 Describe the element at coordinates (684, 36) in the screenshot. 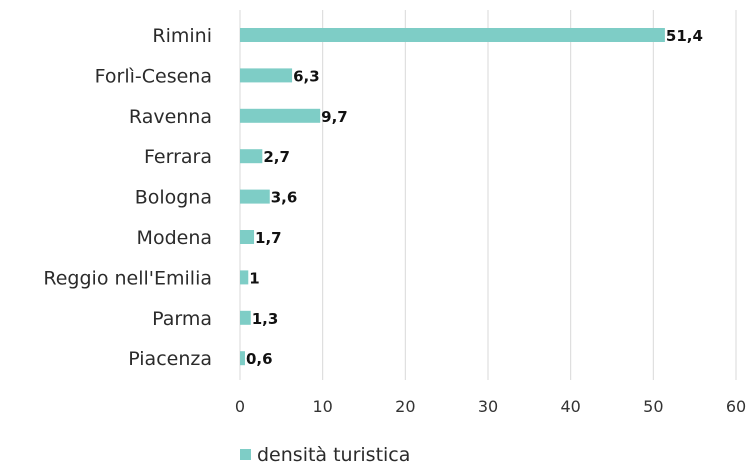

I see `data-label-0: 51,4` at that location.